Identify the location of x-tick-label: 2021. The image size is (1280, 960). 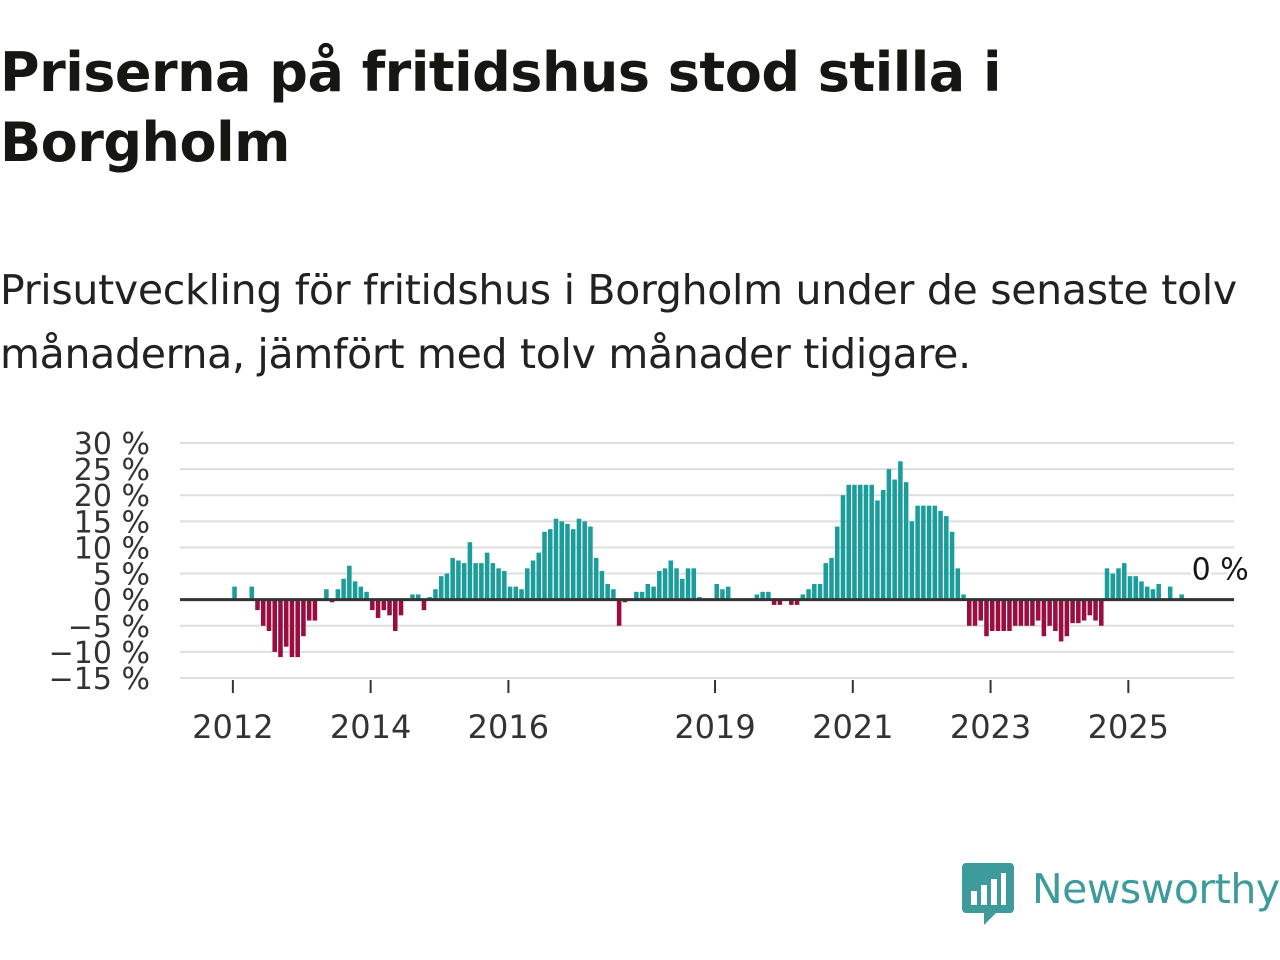
(852, 727).